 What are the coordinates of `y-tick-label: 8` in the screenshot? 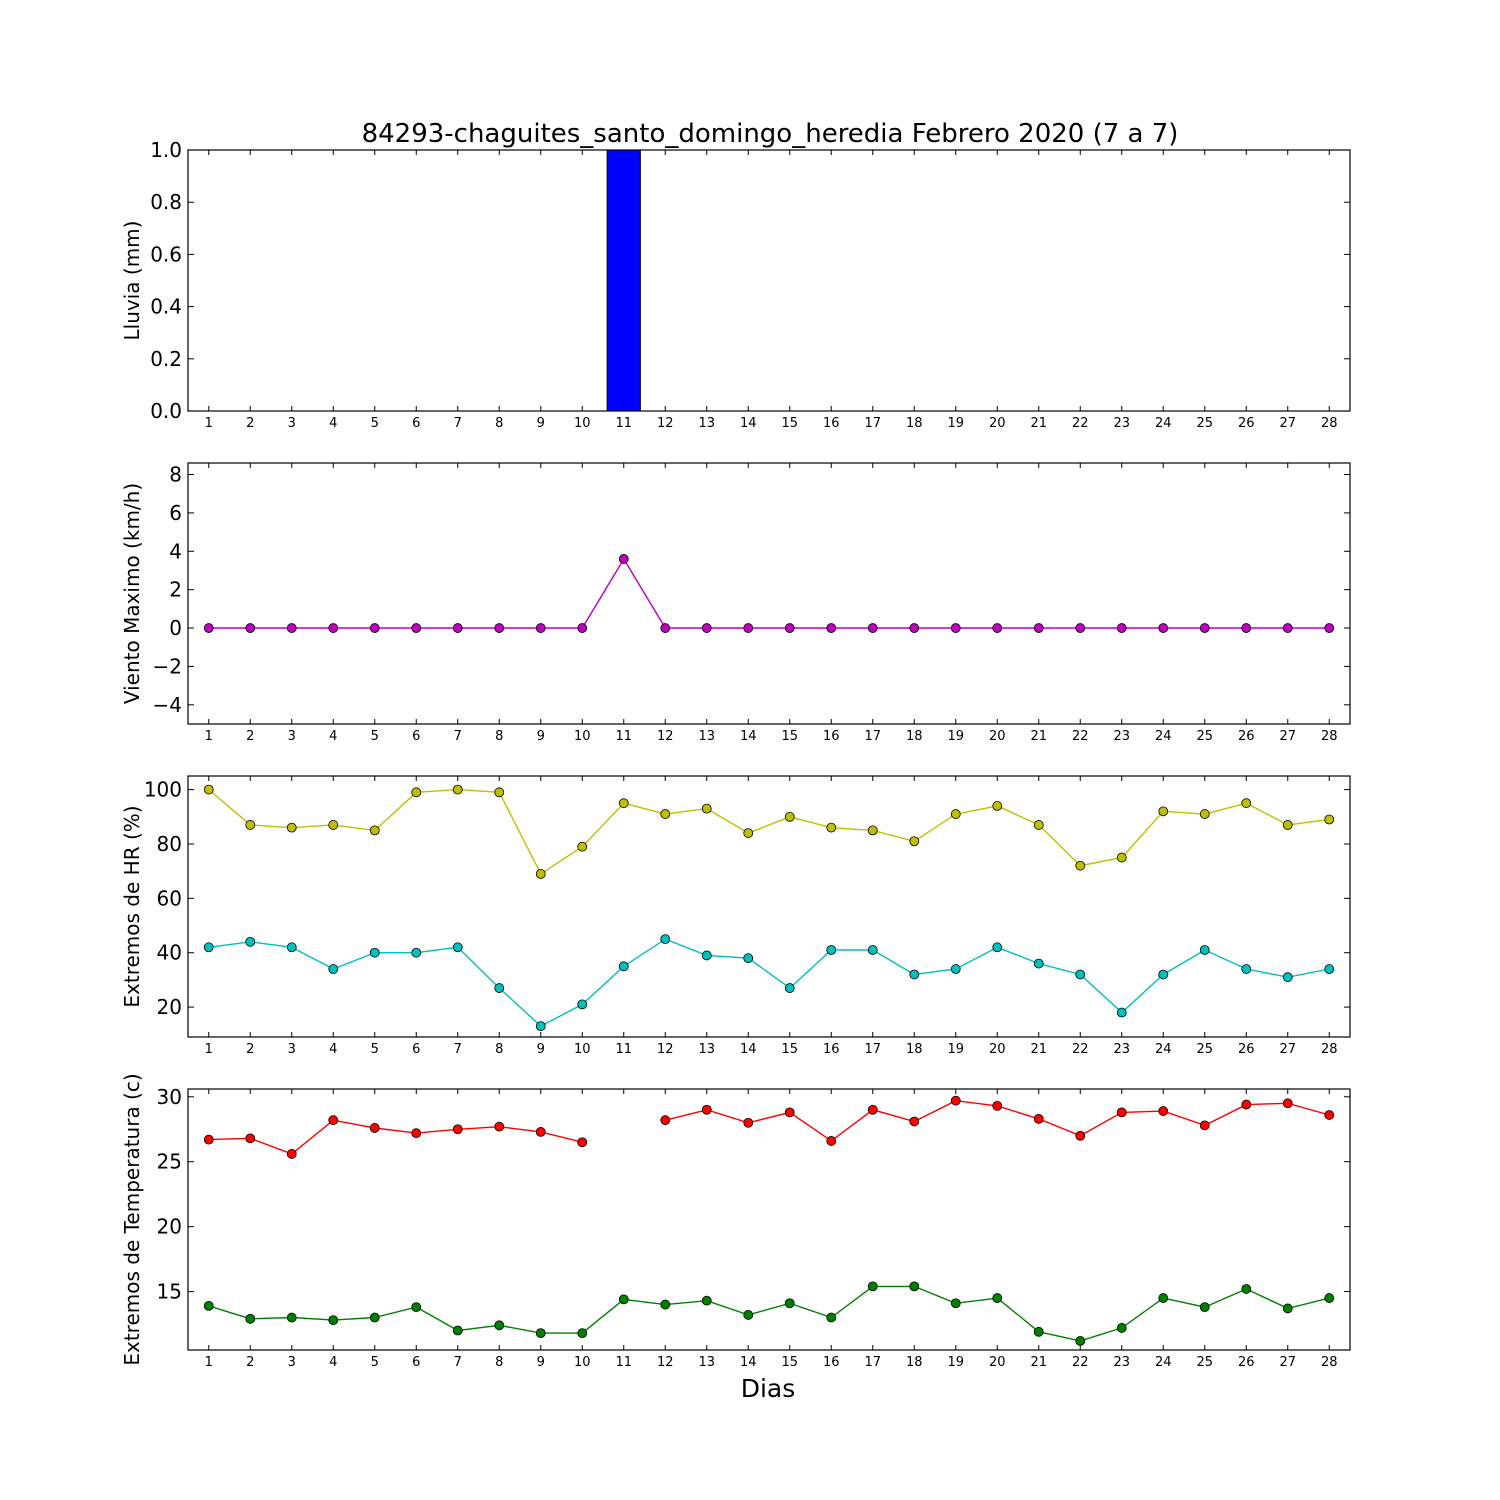 It's located at (175, 475).